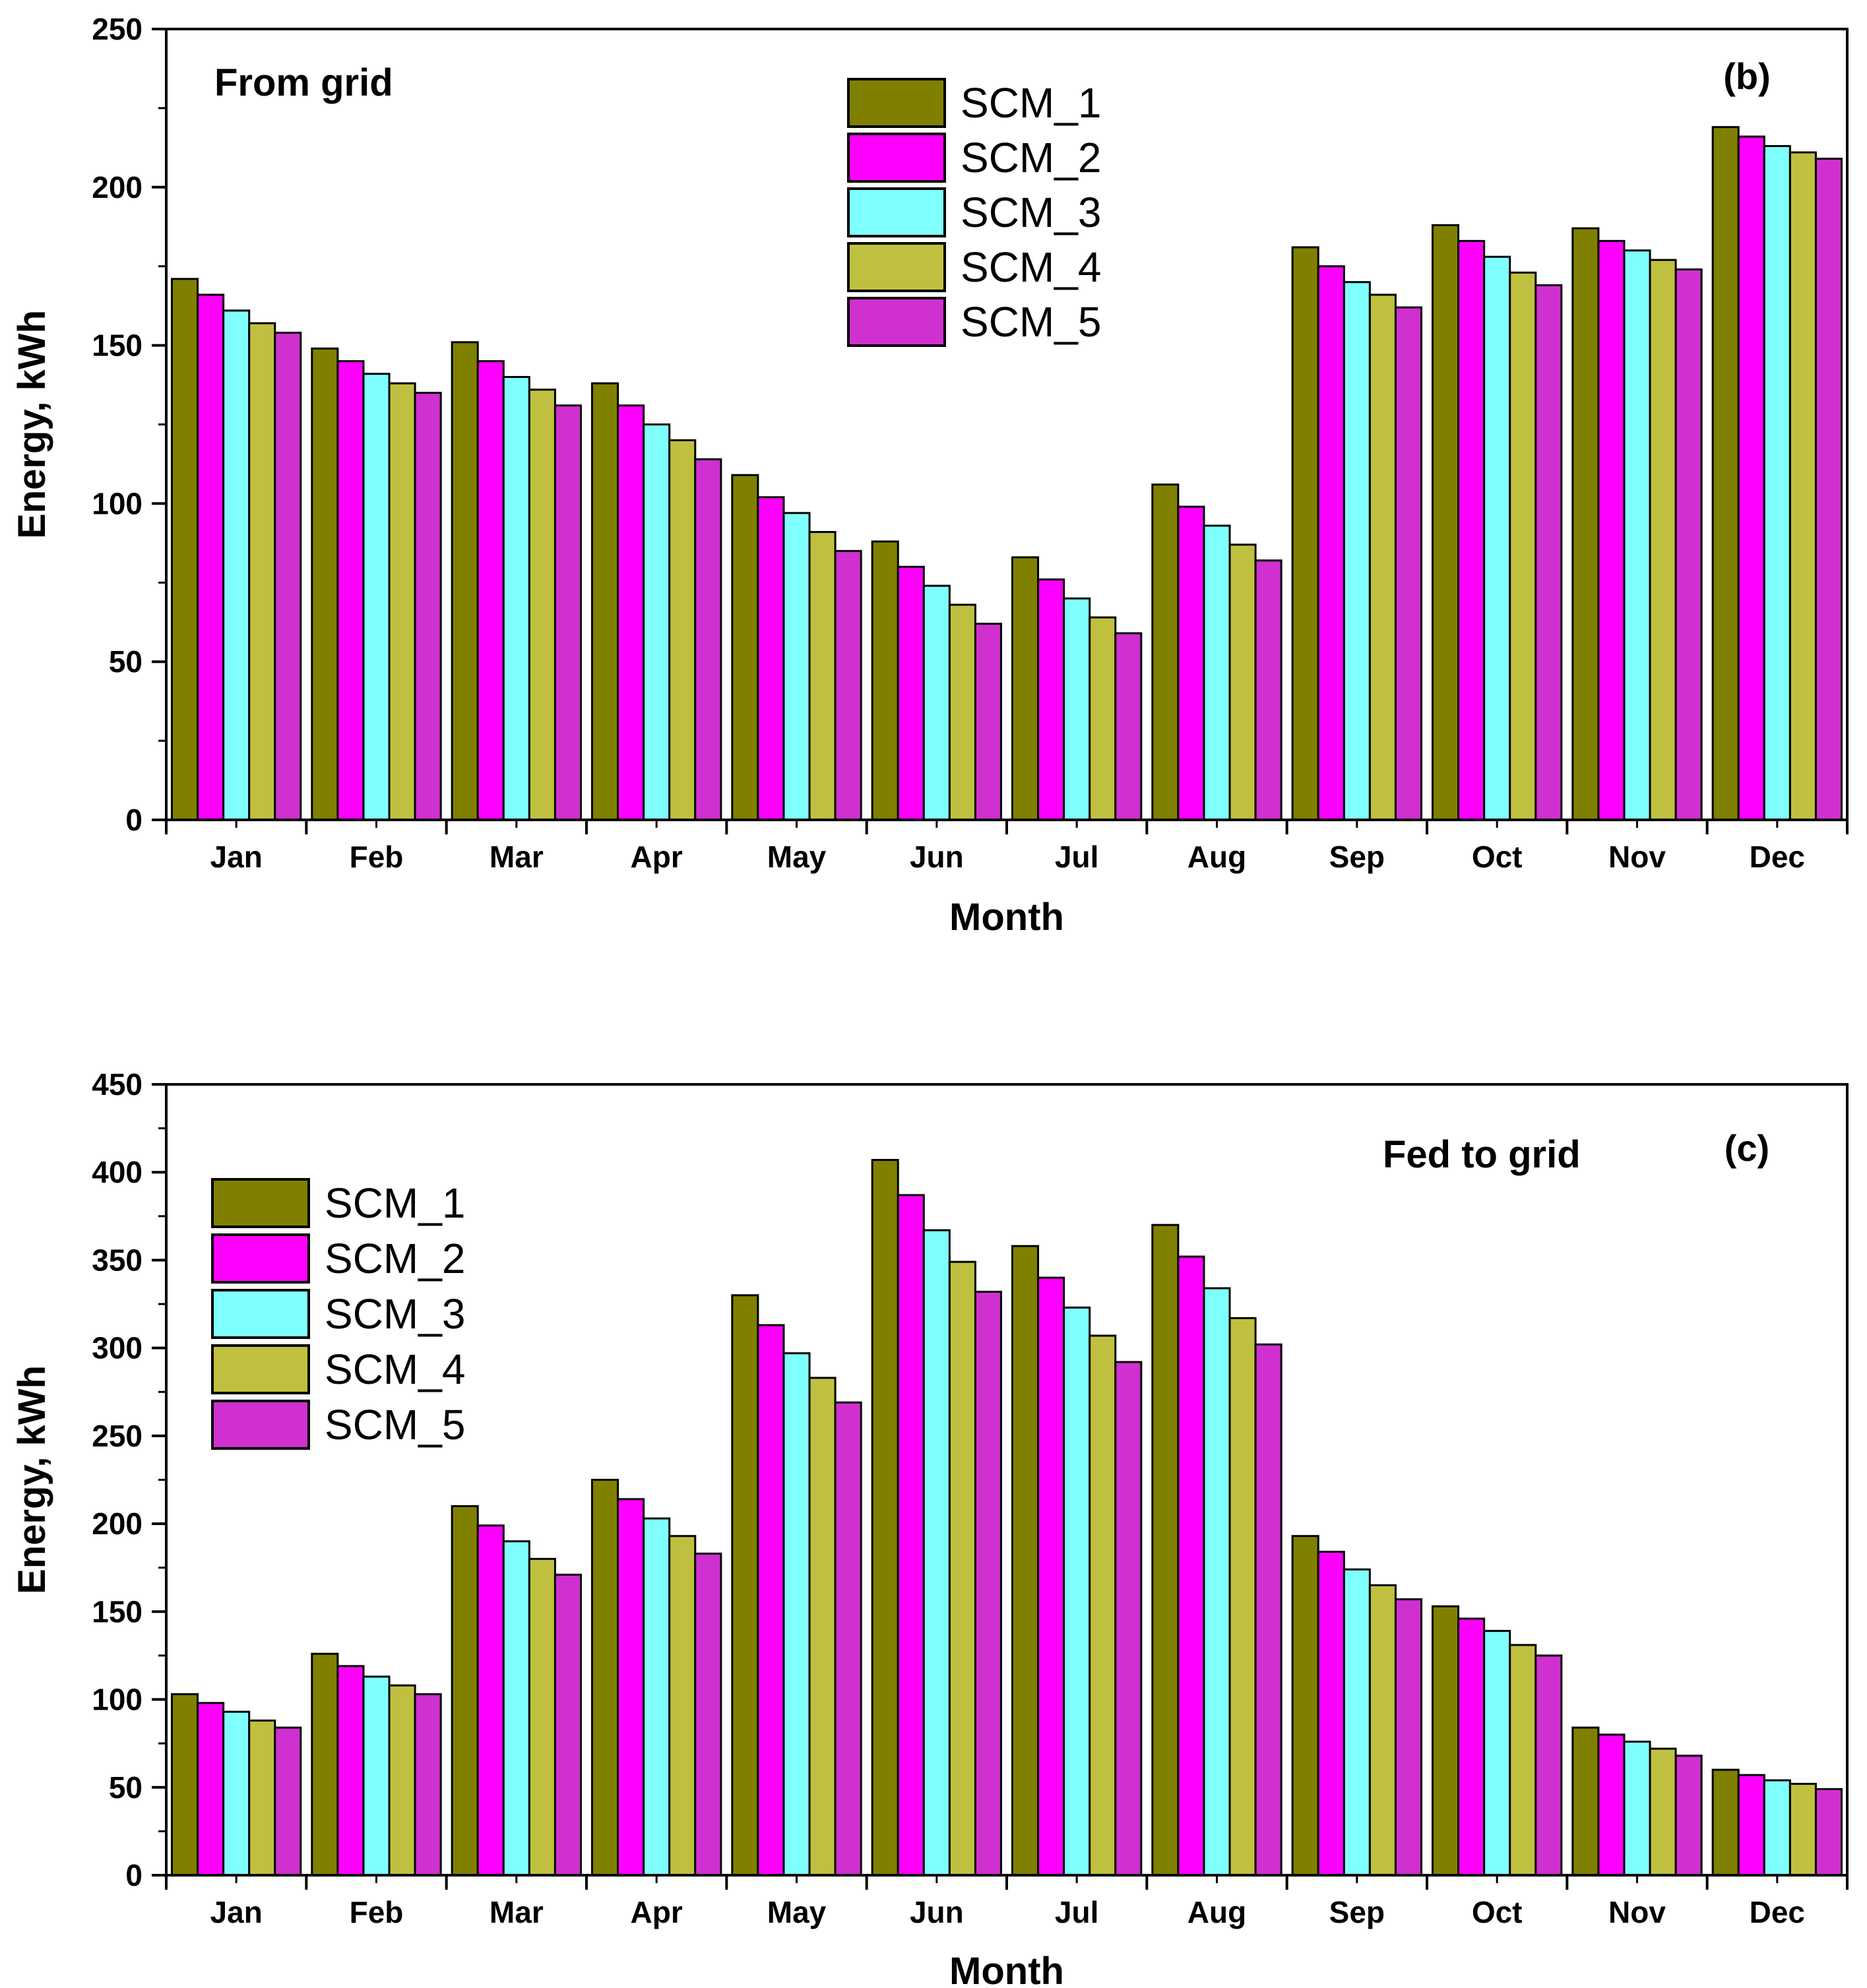 The height and width of the screenshot is (1988, 1867). Describe the element at coordinates (338, 1314) in the screenshot. I see `legend: SCM_1 SCM_2 SCM_3 SCM_4 SCM_5` at that location.